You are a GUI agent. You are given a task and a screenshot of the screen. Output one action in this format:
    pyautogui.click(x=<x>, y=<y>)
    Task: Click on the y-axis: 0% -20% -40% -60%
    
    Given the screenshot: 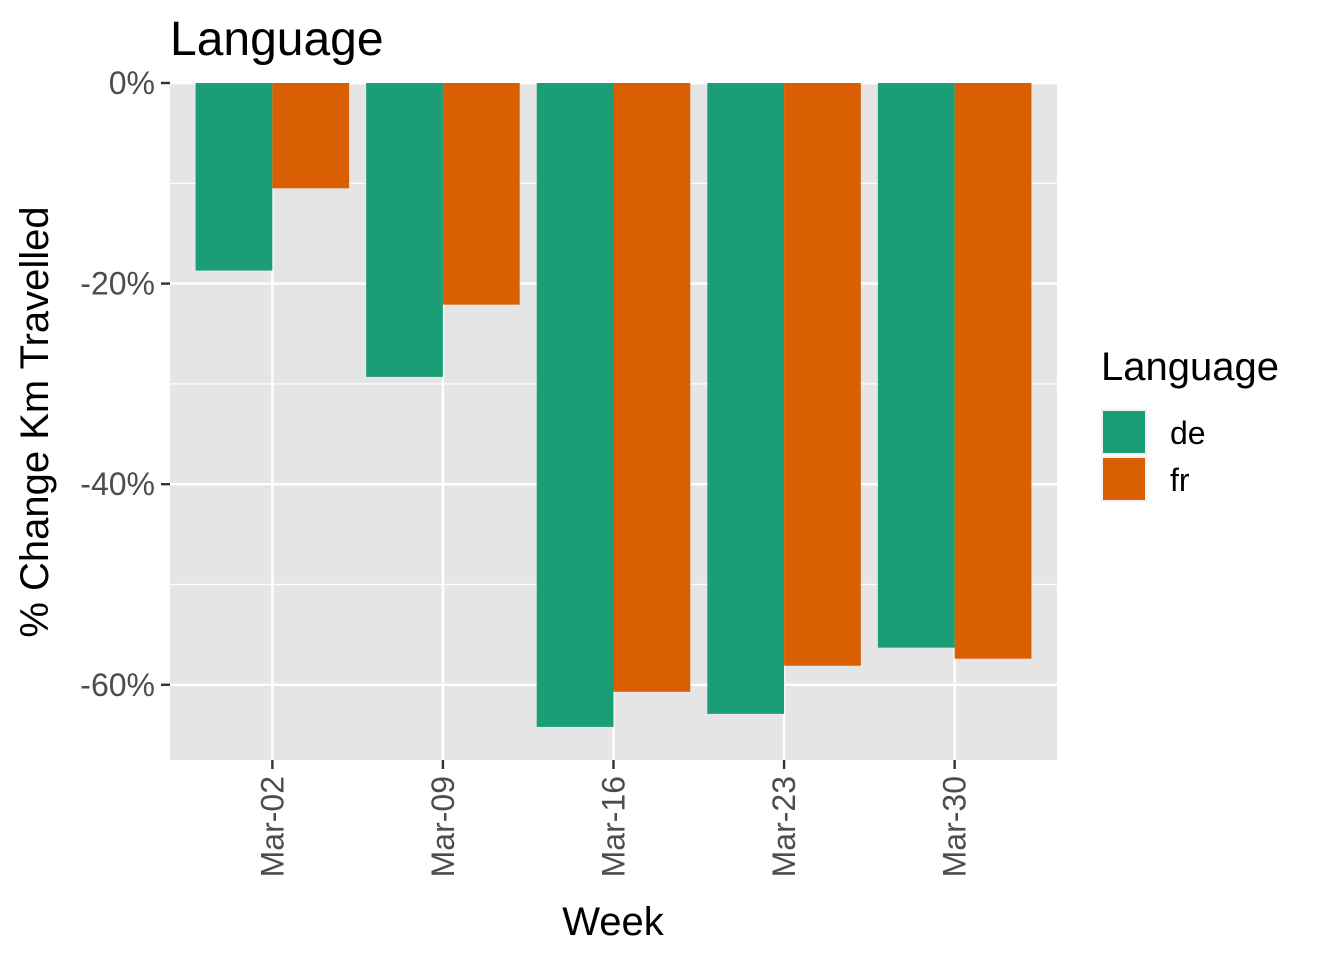 What is the action you would take?
    pyautogui.click(x=125, y=384)
    